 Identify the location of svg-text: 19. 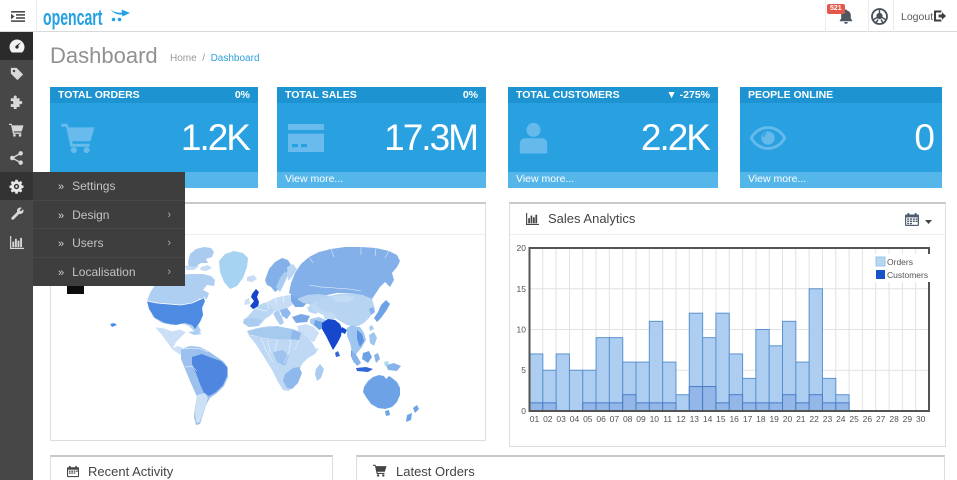
(774, 419).